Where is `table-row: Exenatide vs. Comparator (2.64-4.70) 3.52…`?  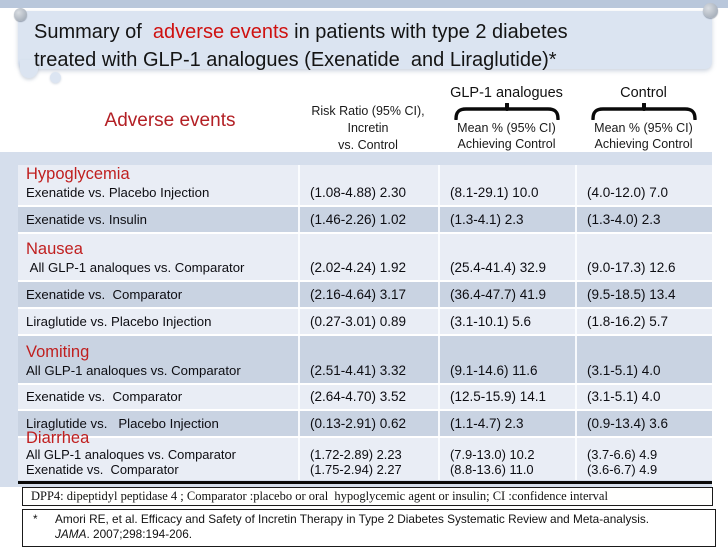
table-row: Exenatide vs. Comparator (2.64-4.70) 3.52… is located at coordinates (365, 397).